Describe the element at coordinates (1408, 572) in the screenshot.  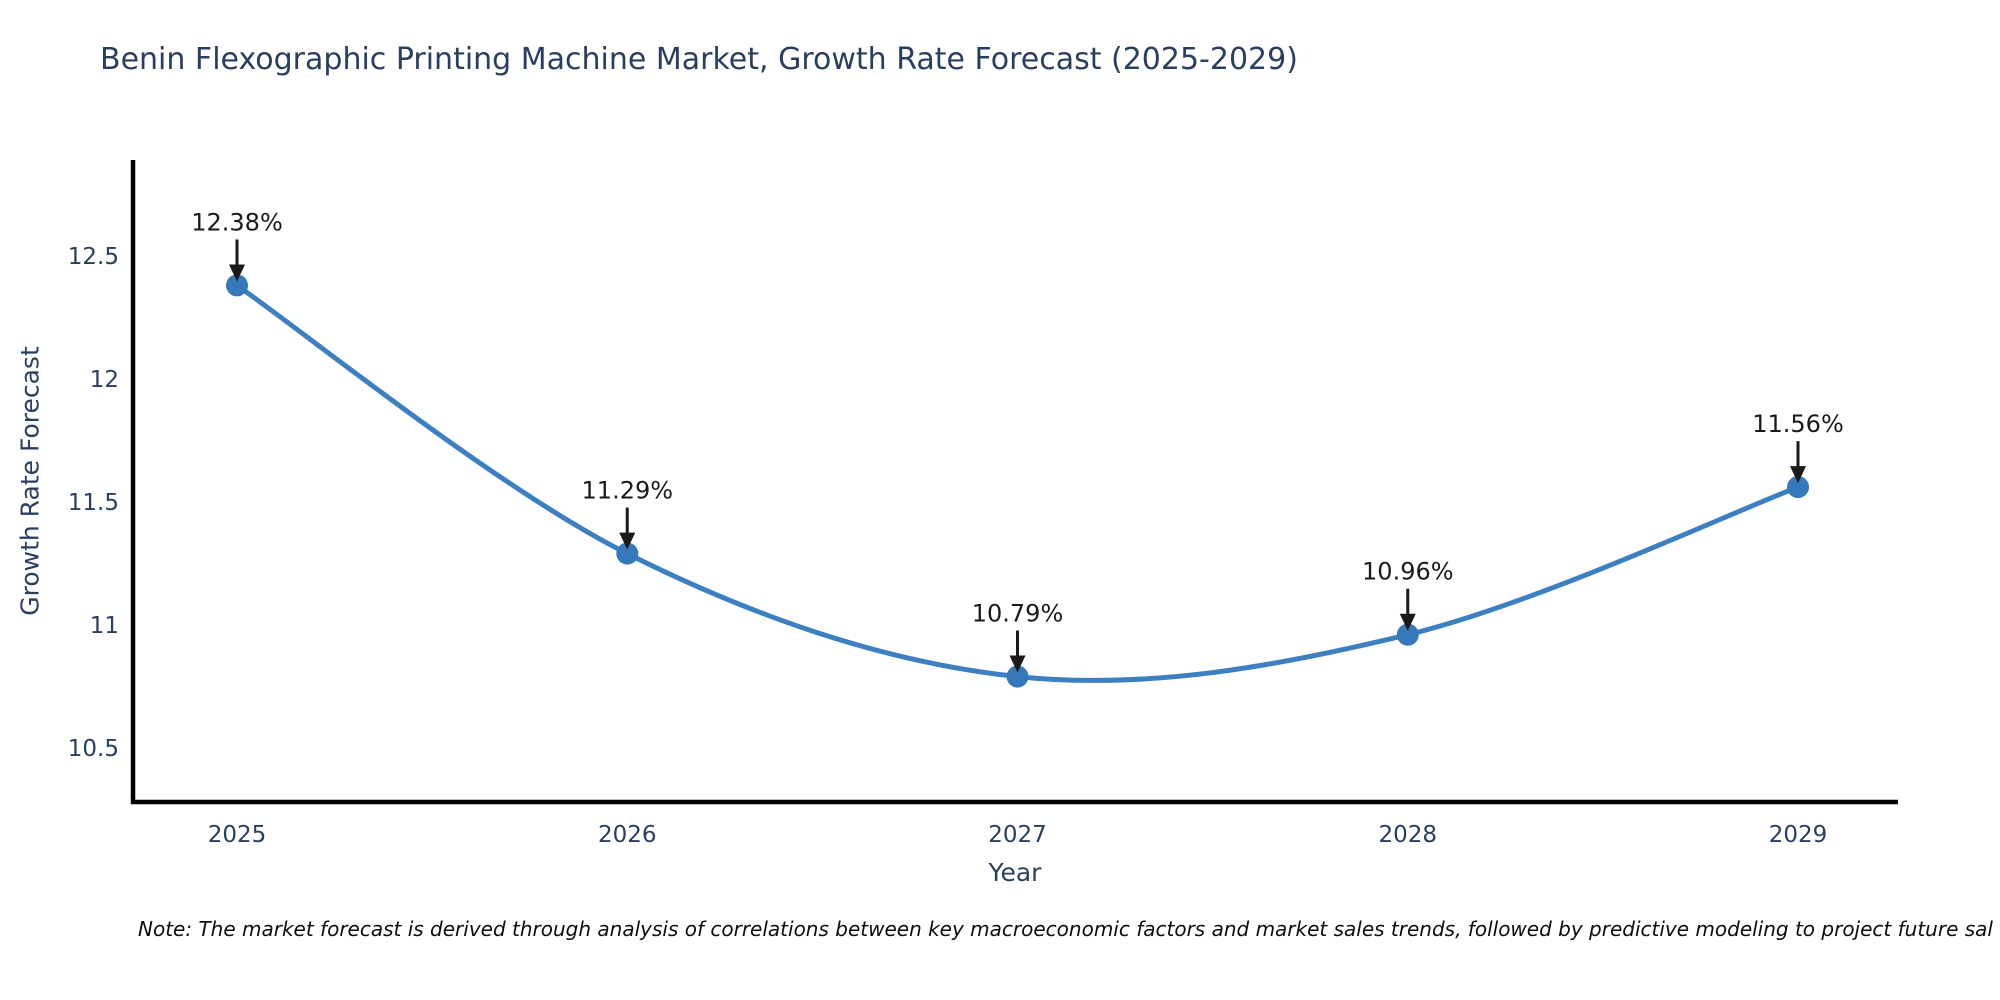
I see `data-point-label: 10.96%` at that location.